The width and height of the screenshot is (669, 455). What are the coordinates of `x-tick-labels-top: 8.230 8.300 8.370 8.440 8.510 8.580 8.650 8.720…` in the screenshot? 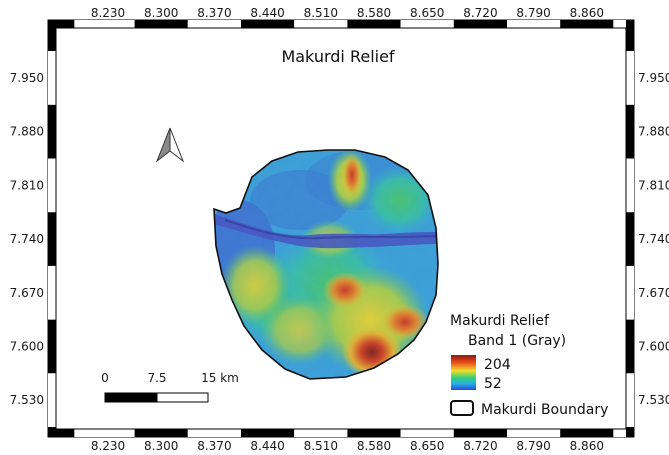 It's located at (347, 13).